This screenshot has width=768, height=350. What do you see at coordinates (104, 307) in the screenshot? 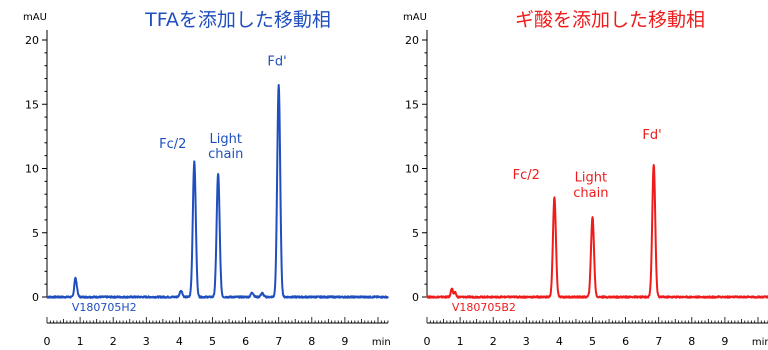
I see `sample-id-label: V180705H2` at bounding box center [104, 307].